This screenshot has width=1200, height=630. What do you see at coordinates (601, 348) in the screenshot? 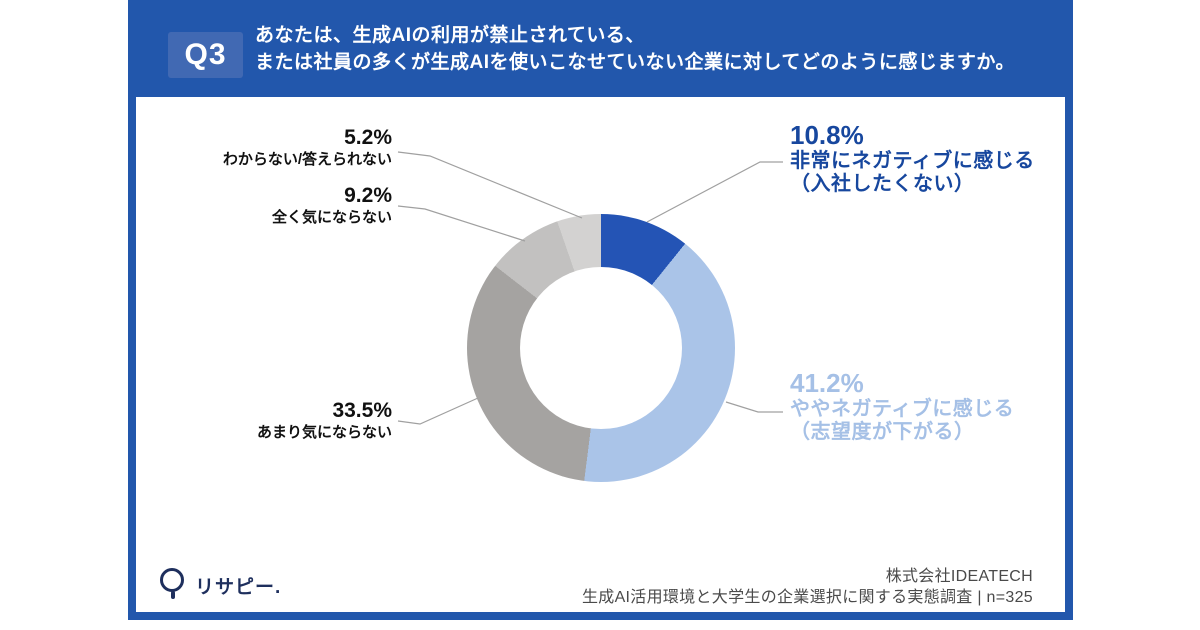
I see `donut-hole` at bounding box center [601, 348].